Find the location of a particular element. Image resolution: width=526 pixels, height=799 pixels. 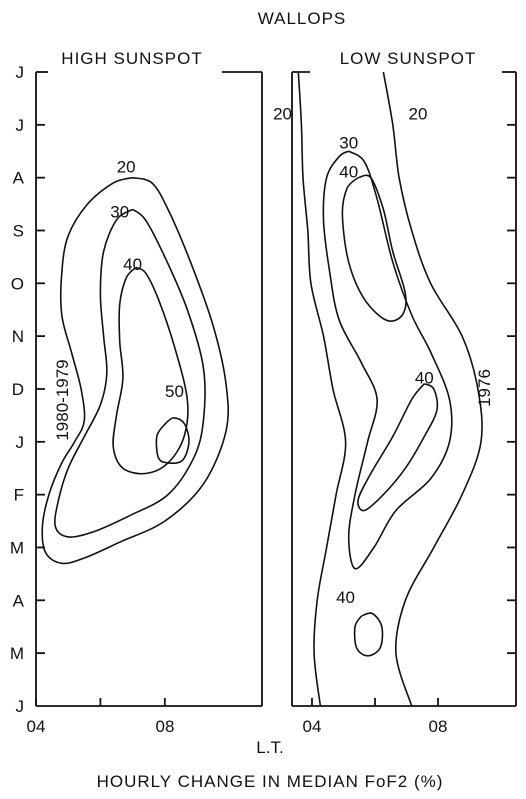

figure-caption: HOURLY CHANGE IN MEDIAN FoF2 (%) is located at coordinates (270, 781).